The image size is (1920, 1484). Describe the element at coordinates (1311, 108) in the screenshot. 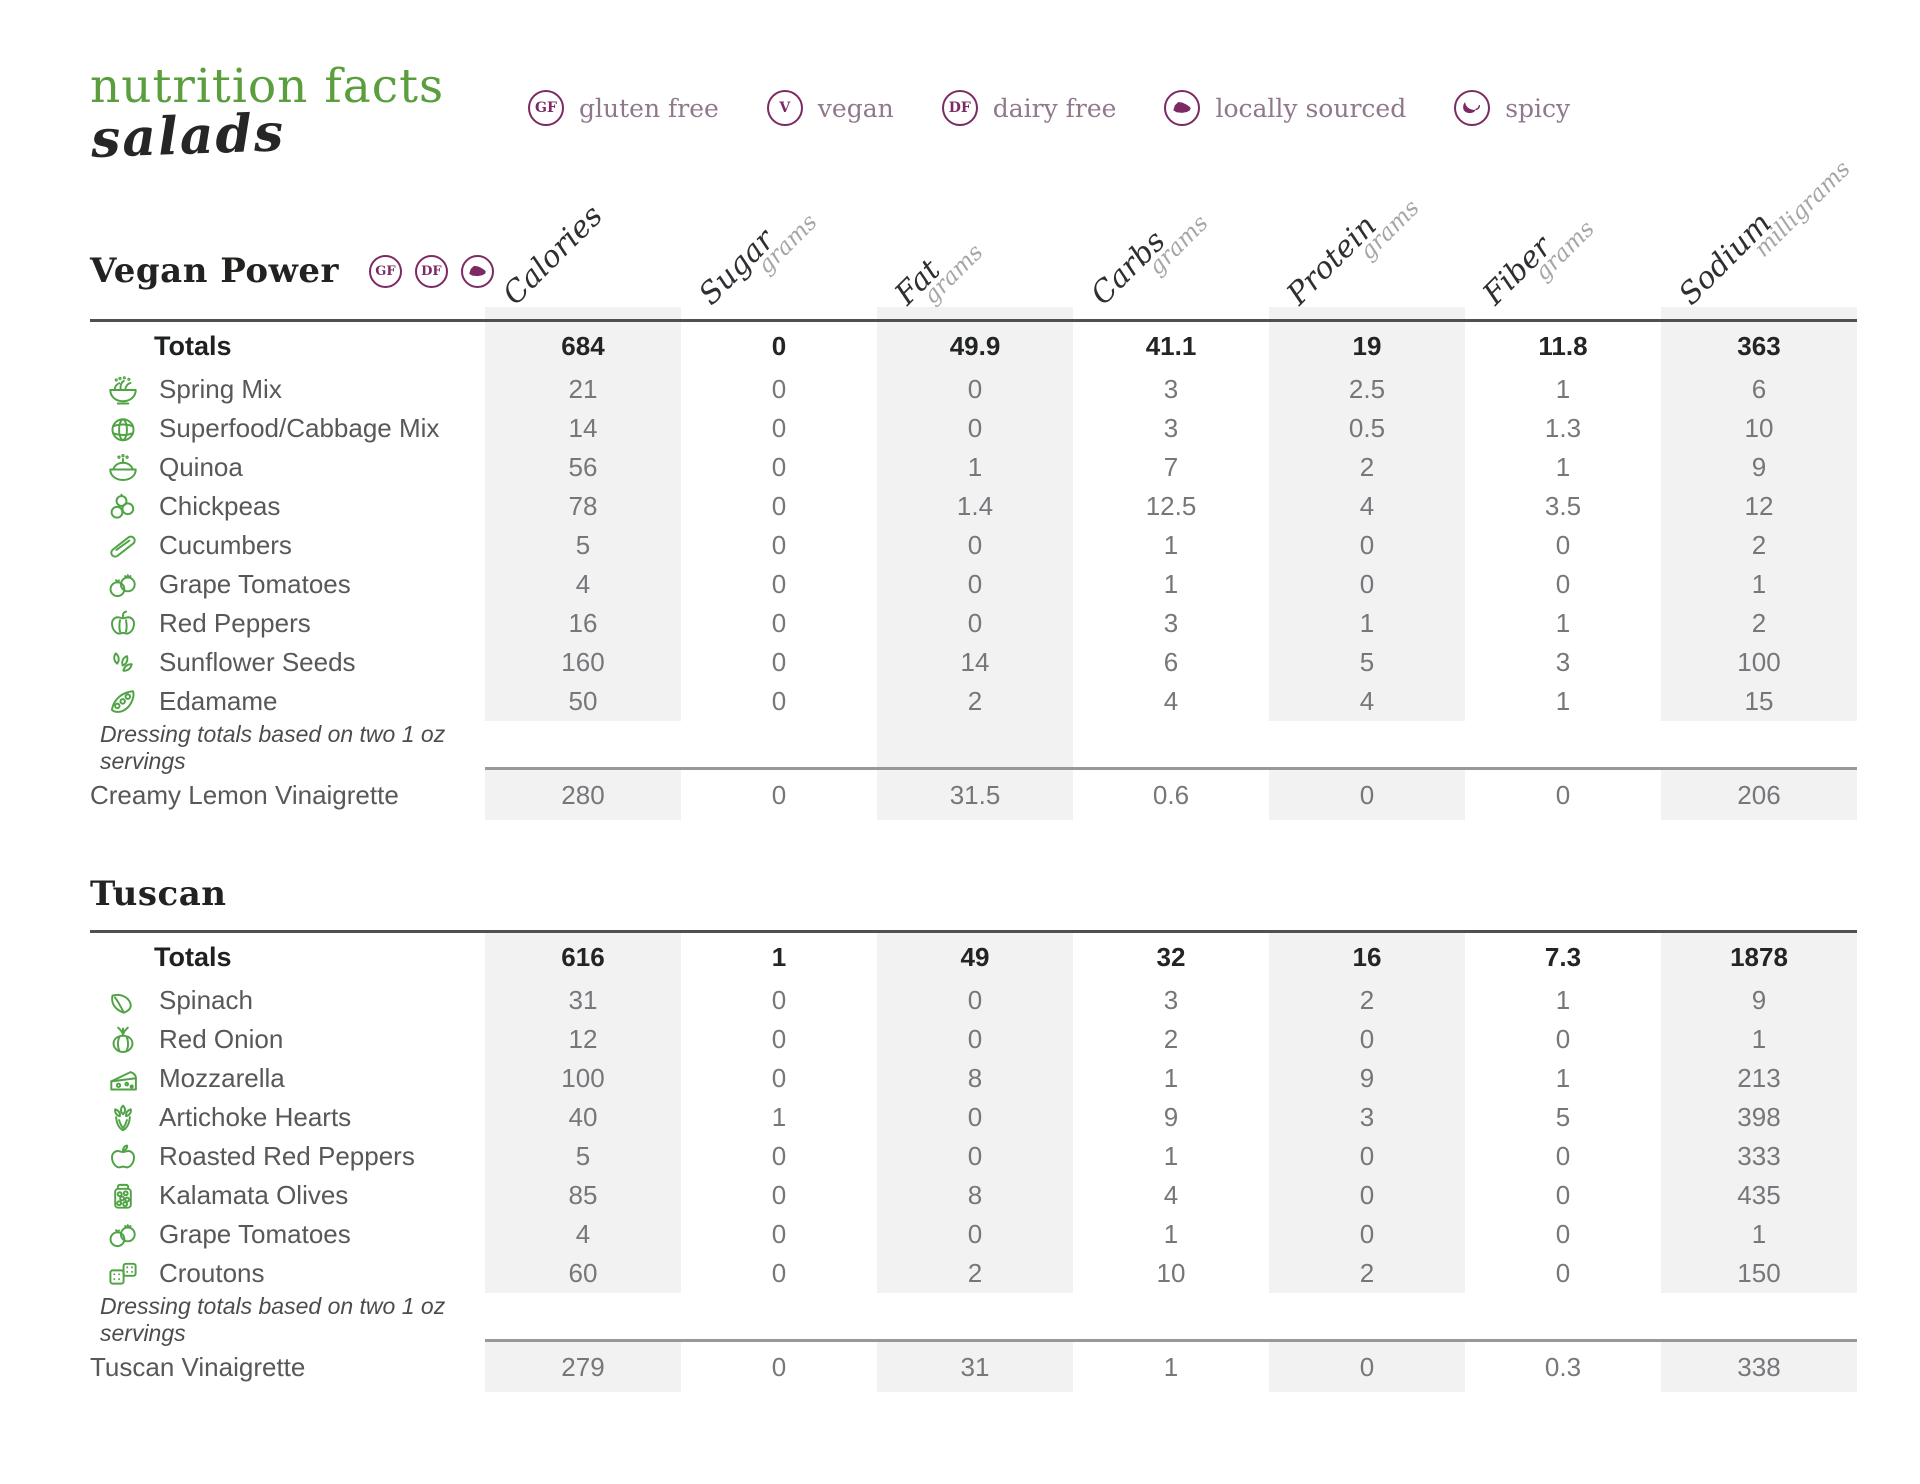

I see `legend-item-label: locally sourced` at that location.